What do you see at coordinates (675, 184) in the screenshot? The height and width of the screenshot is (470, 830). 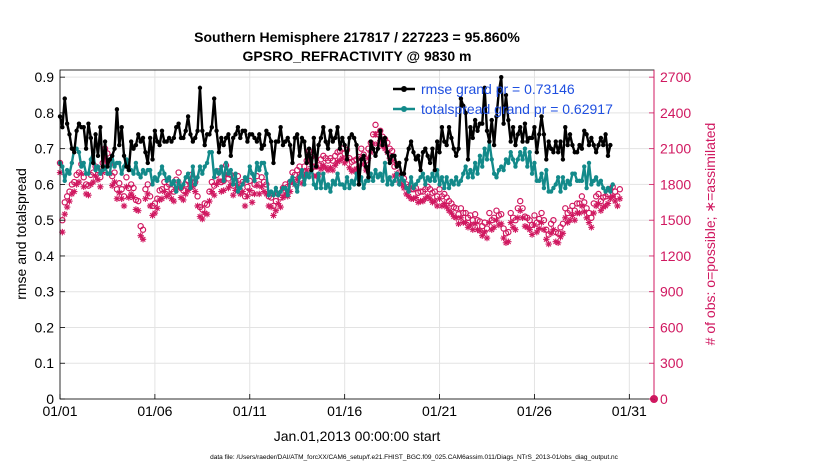 I see `y-right-tick-label-6: 1800` at bounding box center [675, 184].